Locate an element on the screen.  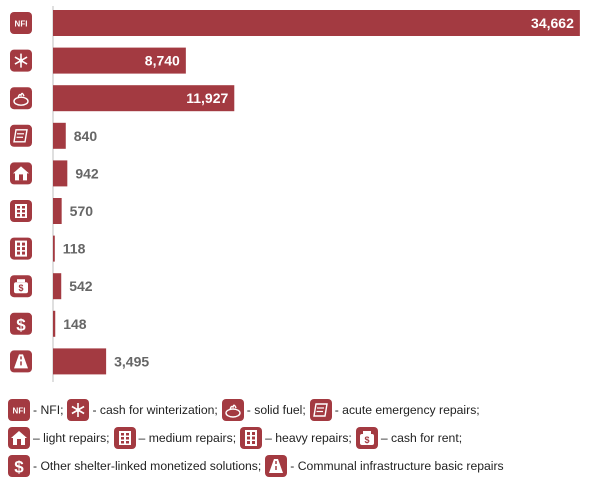
bar-value-label: 34,662 is located at coordinates (552, 23).